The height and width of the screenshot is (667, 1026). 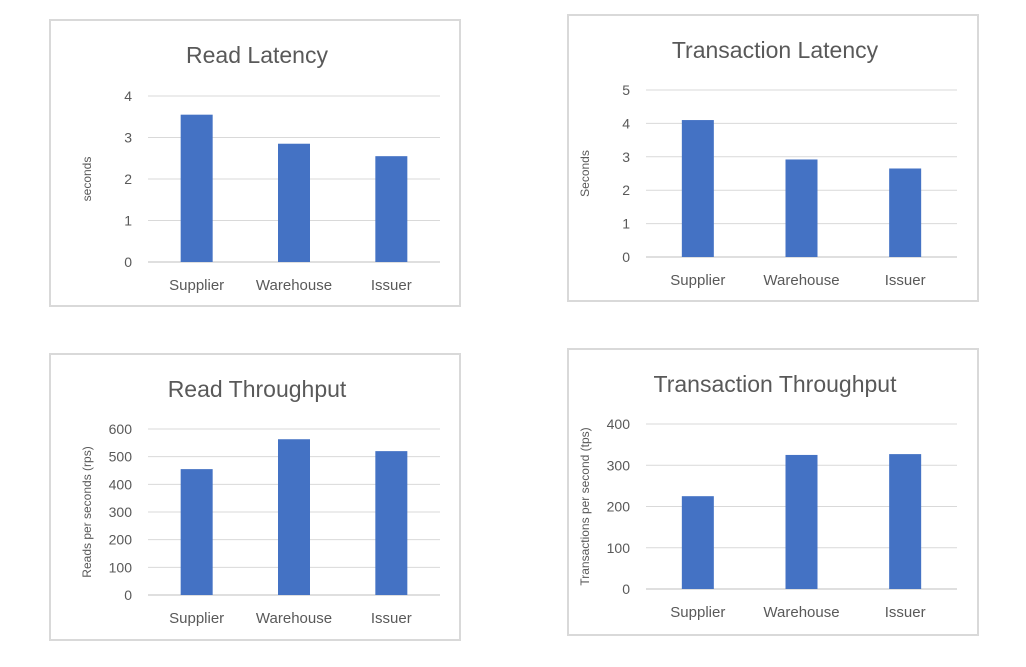 I want to click on chart-title: Transaction Latency, so click(x=775, y=50).